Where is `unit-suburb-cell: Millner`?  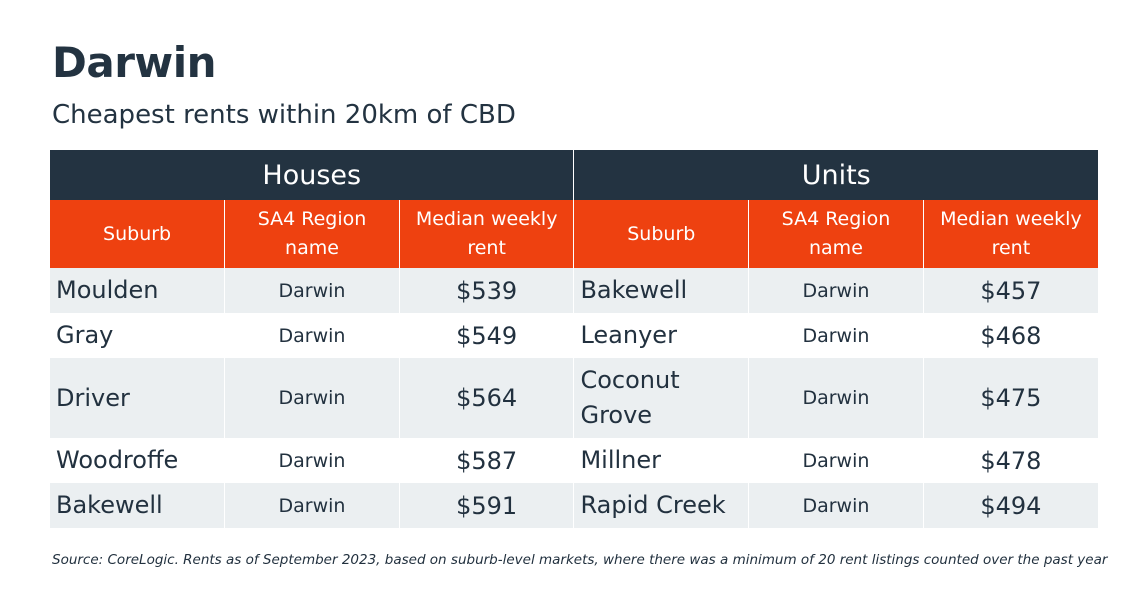 unit-suburb-cell: Millner is located at coordinates (661, 460).